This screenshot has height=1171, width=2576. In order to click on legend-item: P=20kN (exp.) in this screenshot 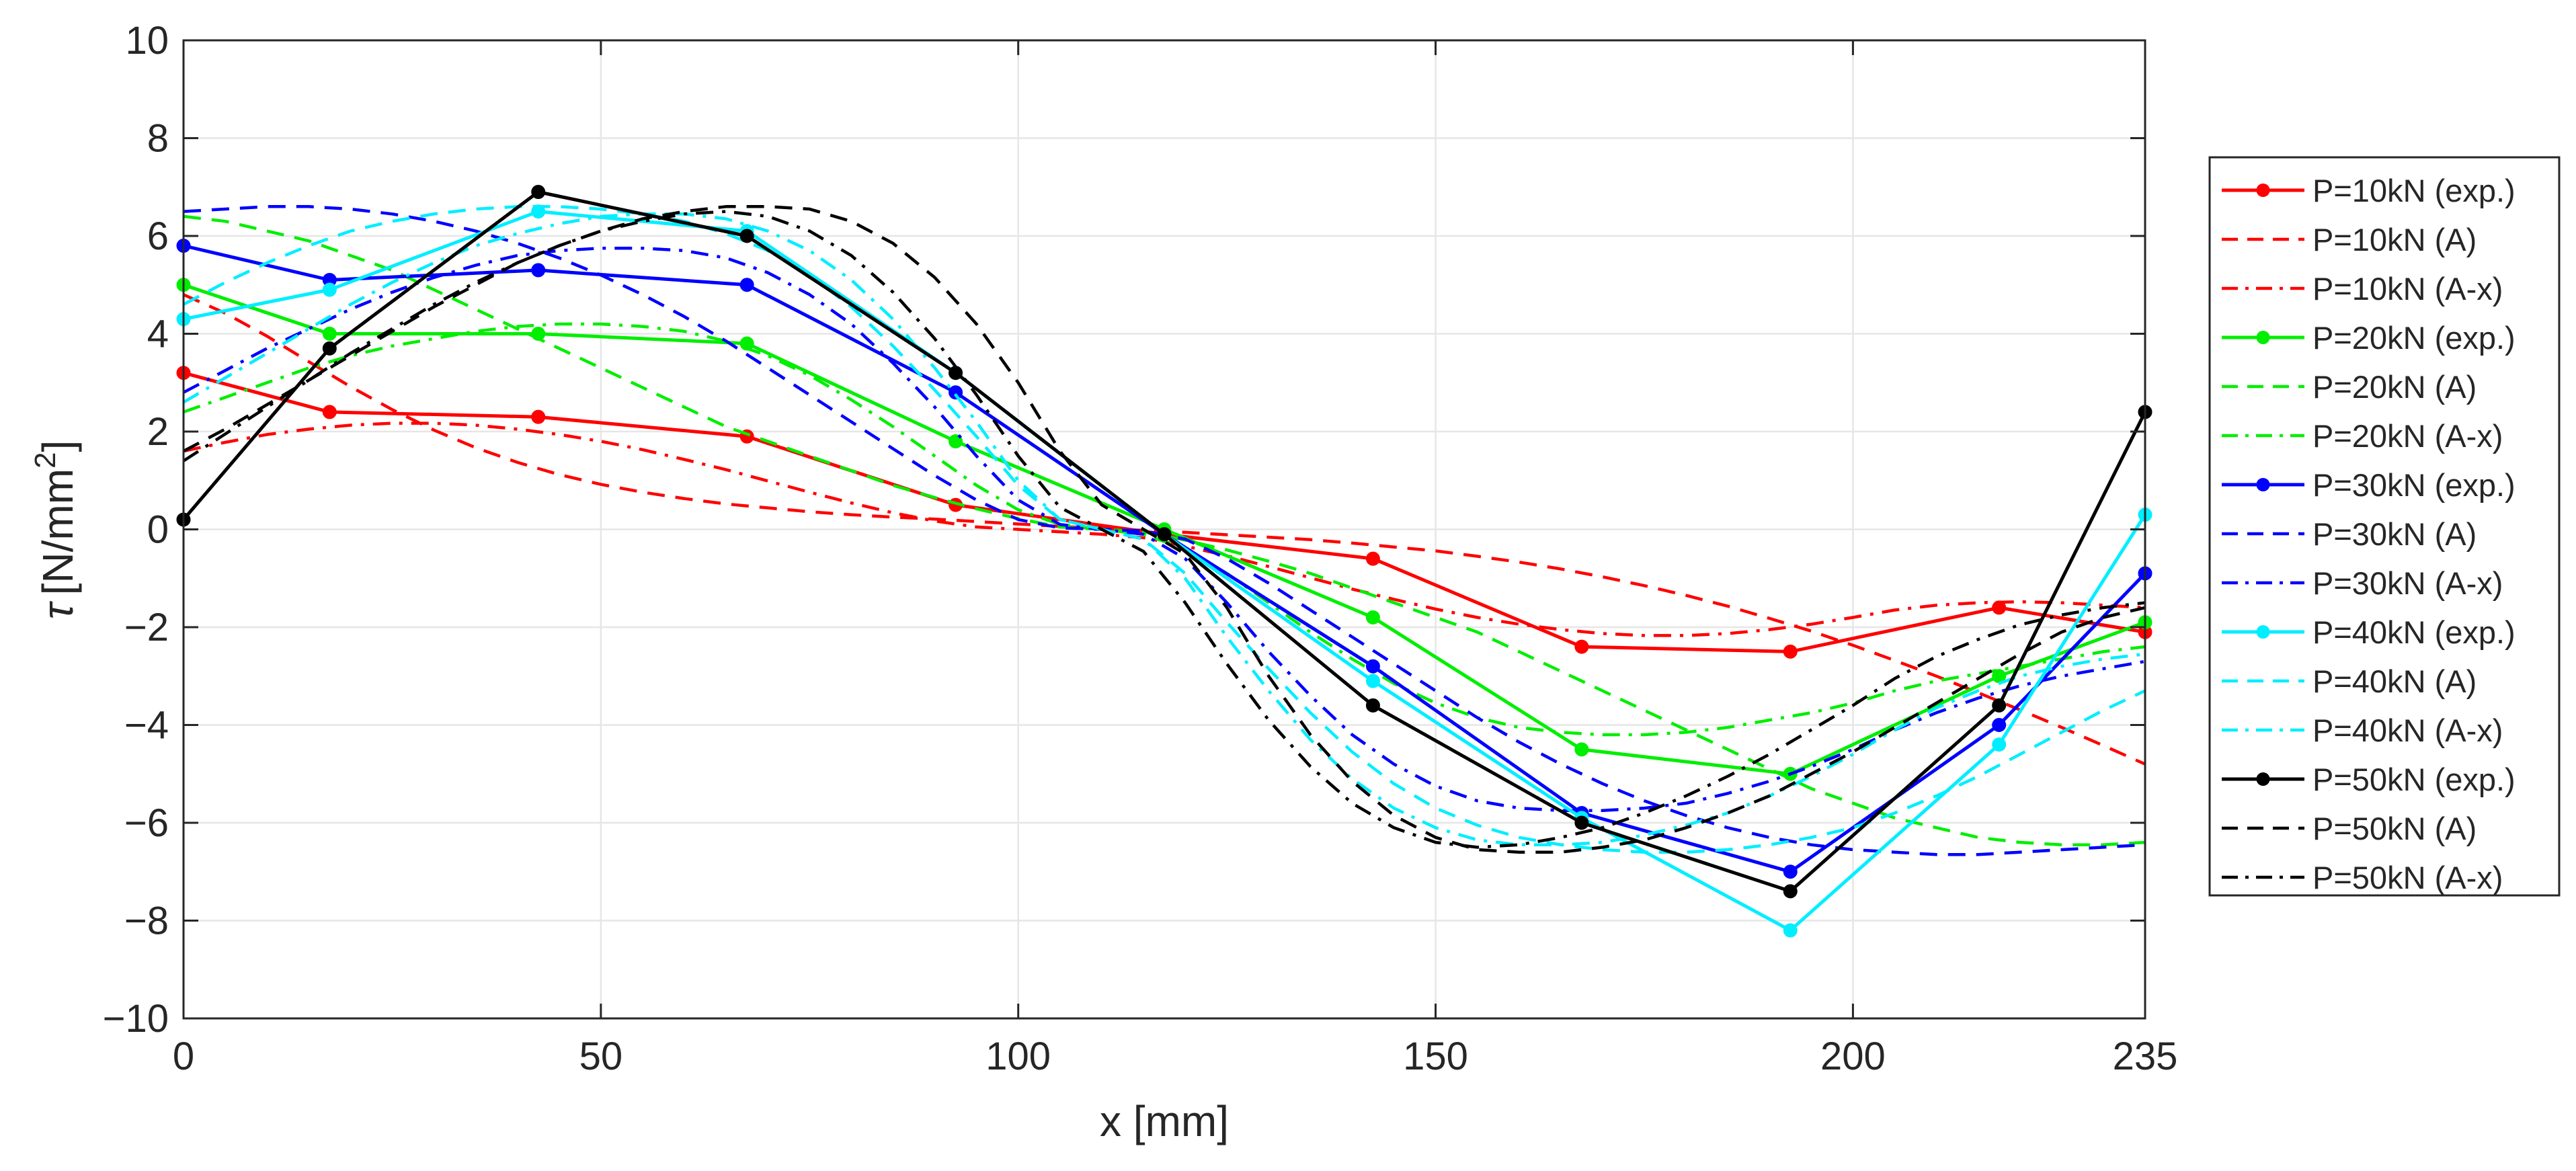, I will do `click(2368, 338)`.